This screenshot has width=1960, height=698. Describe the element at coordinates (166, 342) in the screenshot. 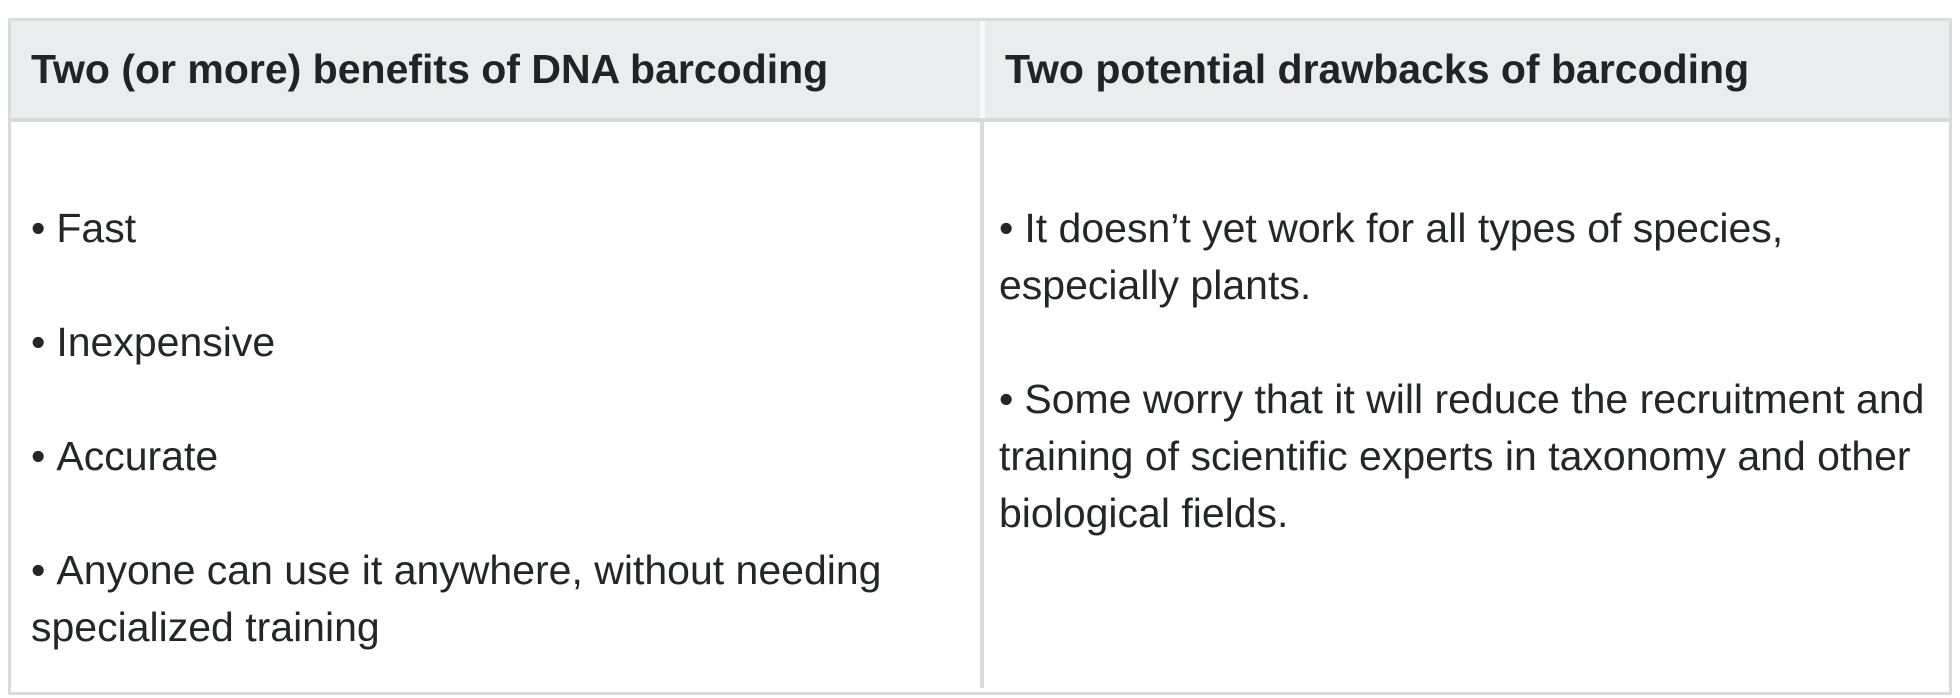

I see `list-item-text: Inexpensive` at that location.